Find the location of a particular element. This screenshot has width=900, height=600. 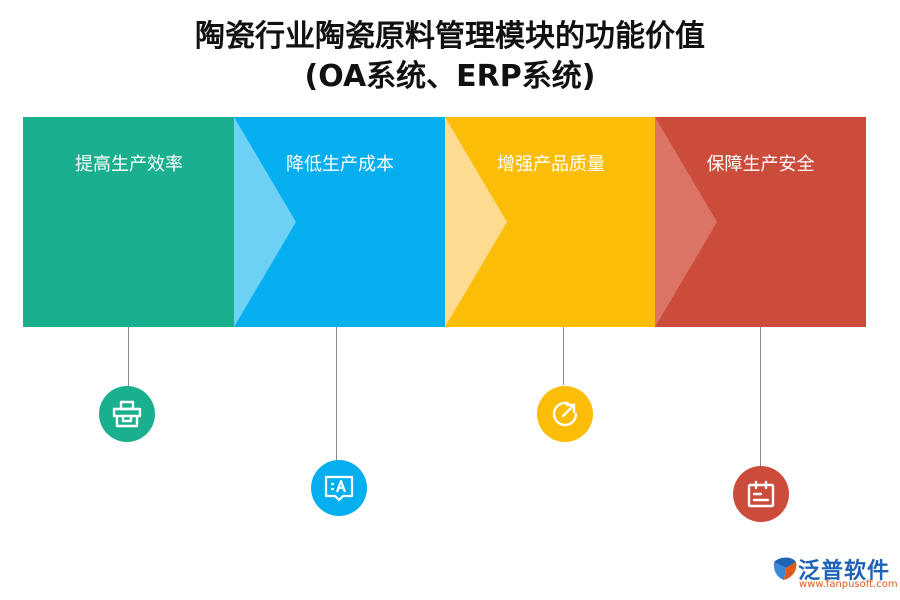

block-label-cost: 降低生产成本 is located at coordinates (340, 164).